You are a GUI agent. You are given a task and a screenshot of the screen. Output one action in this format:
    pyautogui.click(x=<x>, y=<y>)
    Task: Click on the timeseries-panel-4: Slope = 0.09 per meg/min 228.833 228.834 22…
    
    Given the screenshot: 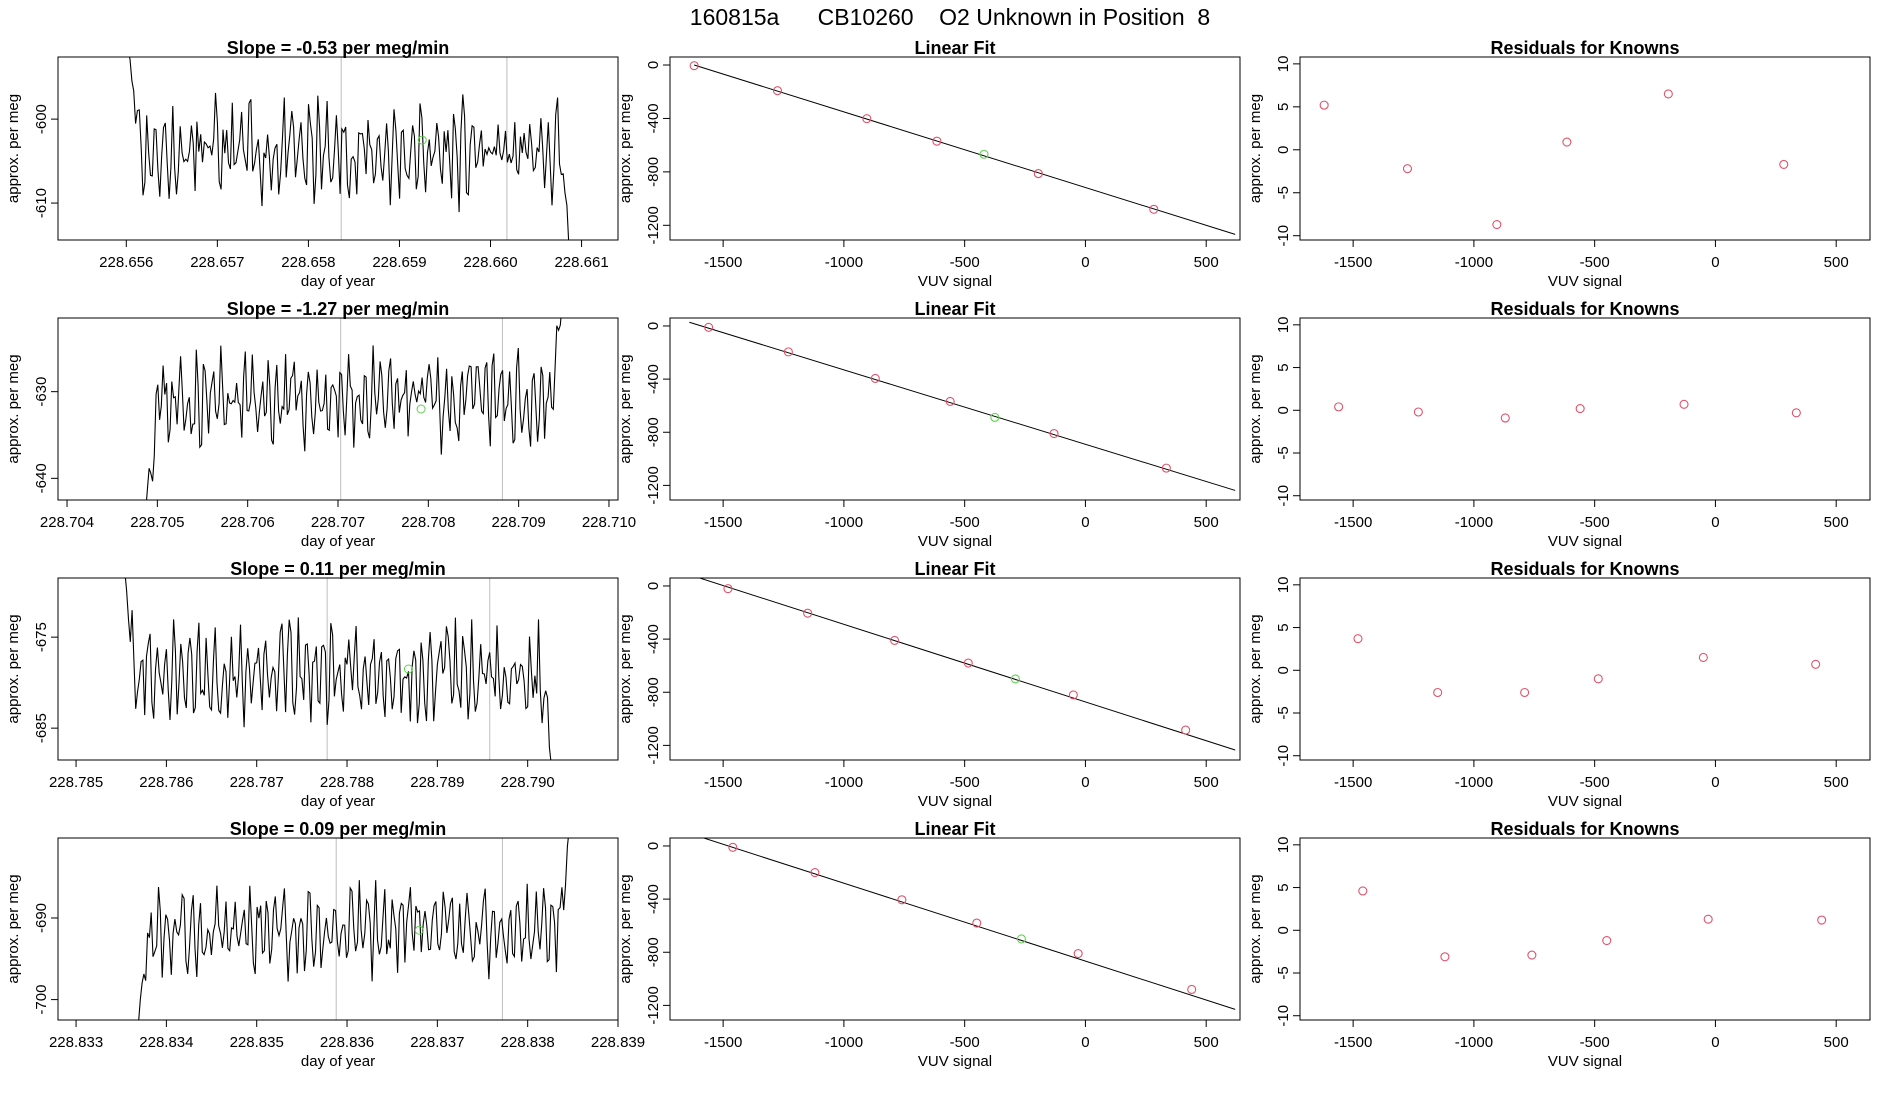 What is the action you would take?
    pyautogui.click(x=325, y=944)
    